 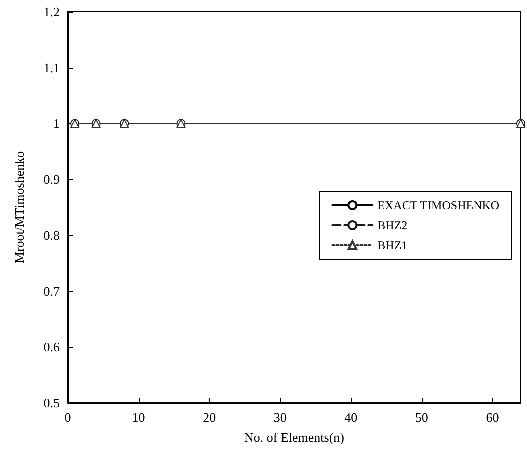 What do you see at coordinates (439, 205) in the screenshot?
I see `legend-label: EXACT TIMOSHENKO` at bounding box center [439, 205].